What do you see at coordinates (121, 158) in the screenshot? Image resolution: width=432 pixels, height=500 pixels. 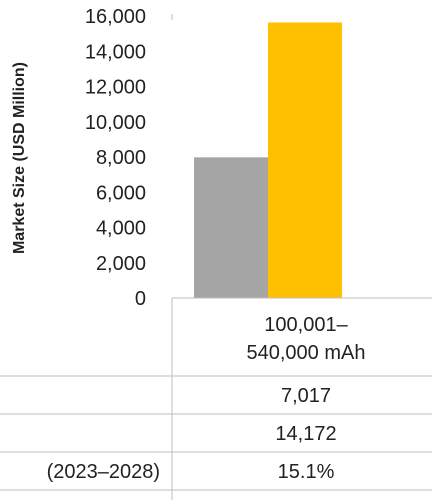 I see `y-tick-label: 8,000` at bounding box center [121, 158].